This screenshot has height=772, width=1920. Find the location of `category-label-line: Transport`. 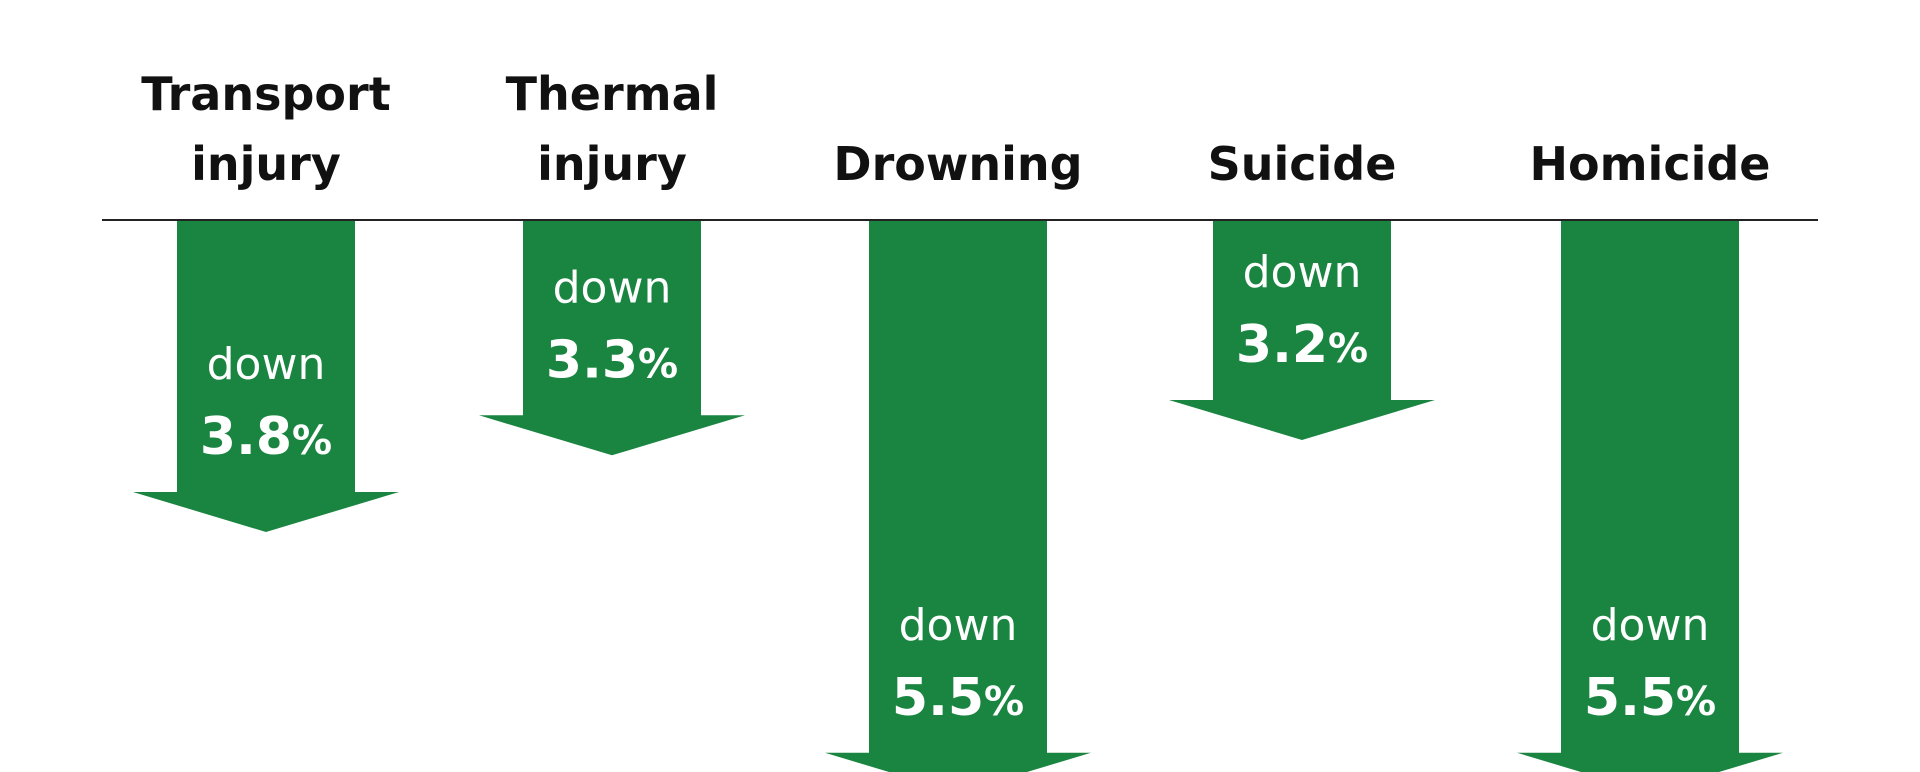

category-label-line: Transport is located at coordinates (265, 94).